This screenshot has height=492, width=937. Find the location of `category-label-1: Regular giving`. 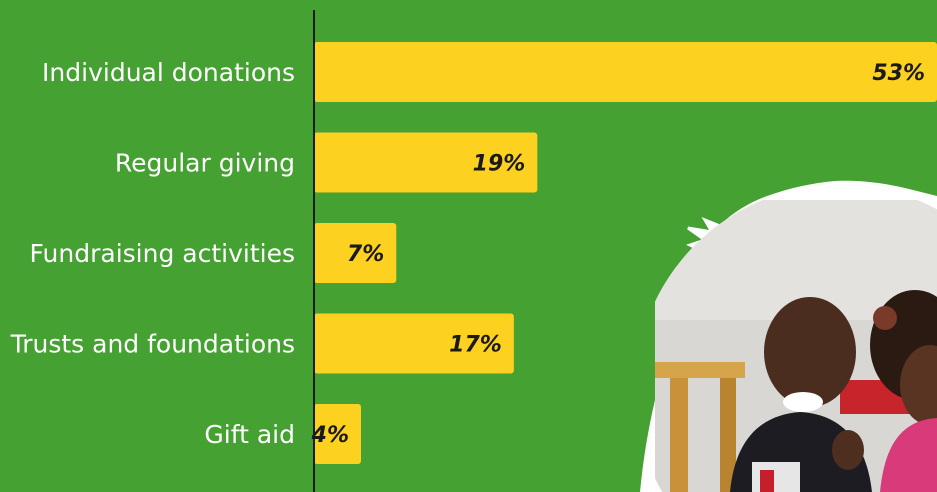

category-label-1: Regular giving is located at coordinates (205, 163).